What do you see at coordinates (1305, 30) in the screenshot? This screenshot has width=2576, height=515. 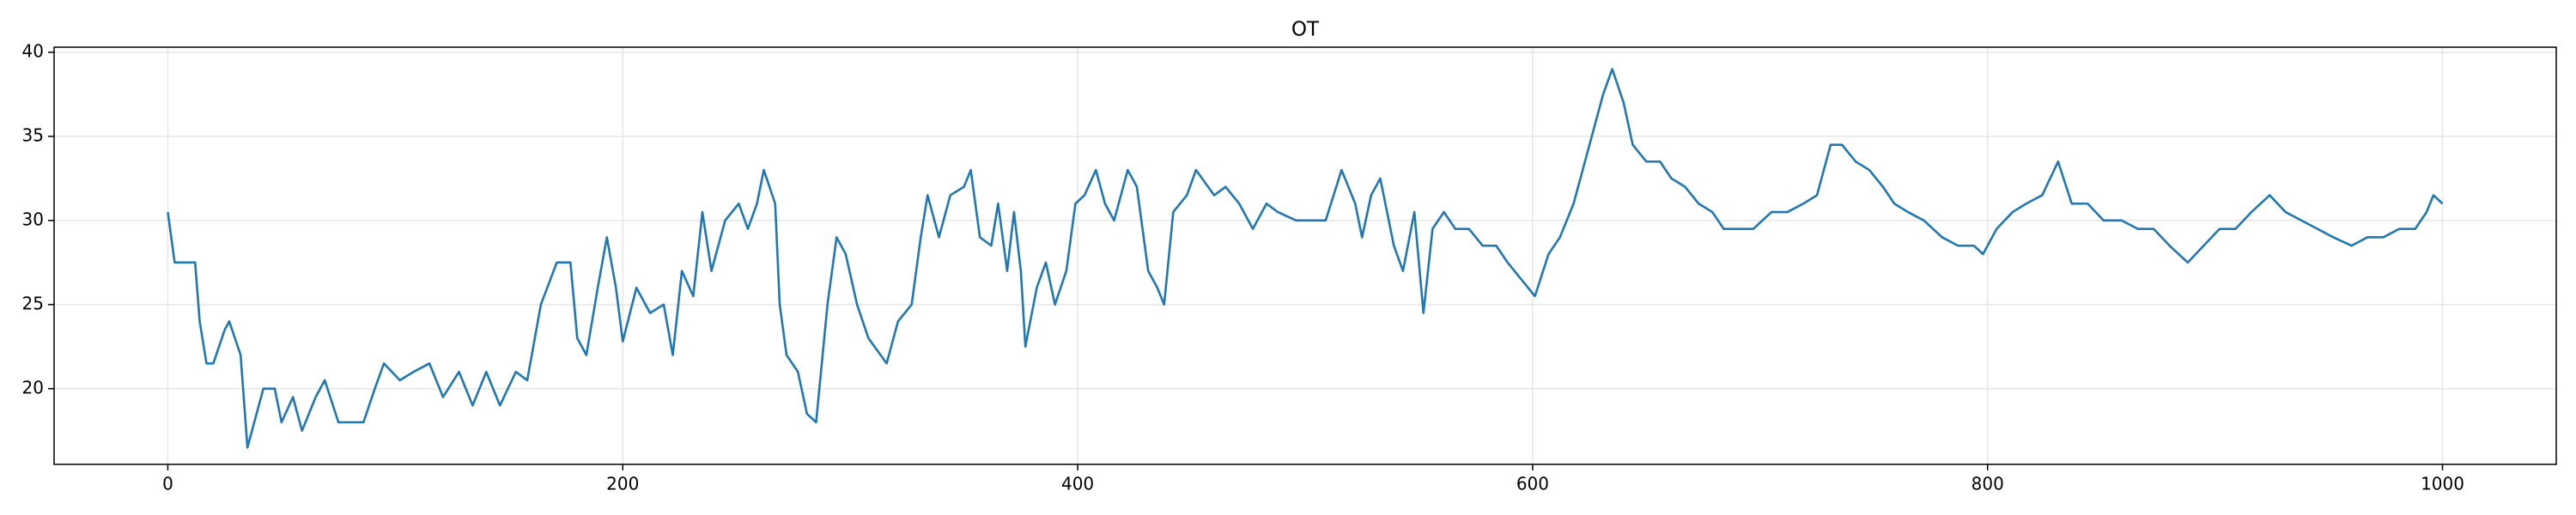 I see `chart-title: OT` at bounding box center [1305, 30].